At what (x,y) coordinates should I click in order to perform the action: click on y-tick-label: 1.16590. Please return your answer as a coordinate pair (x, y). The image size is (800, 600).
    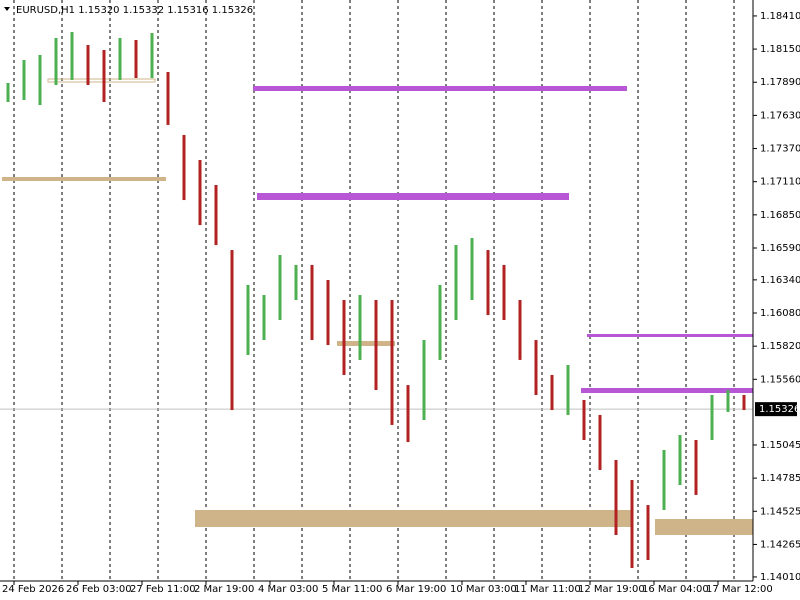
    Looking at the image, I should click on (780, 248).